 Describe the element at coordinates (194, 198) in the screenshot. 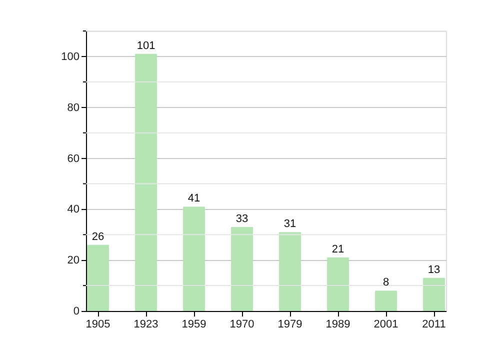

I see `data-label: 41` at that location.